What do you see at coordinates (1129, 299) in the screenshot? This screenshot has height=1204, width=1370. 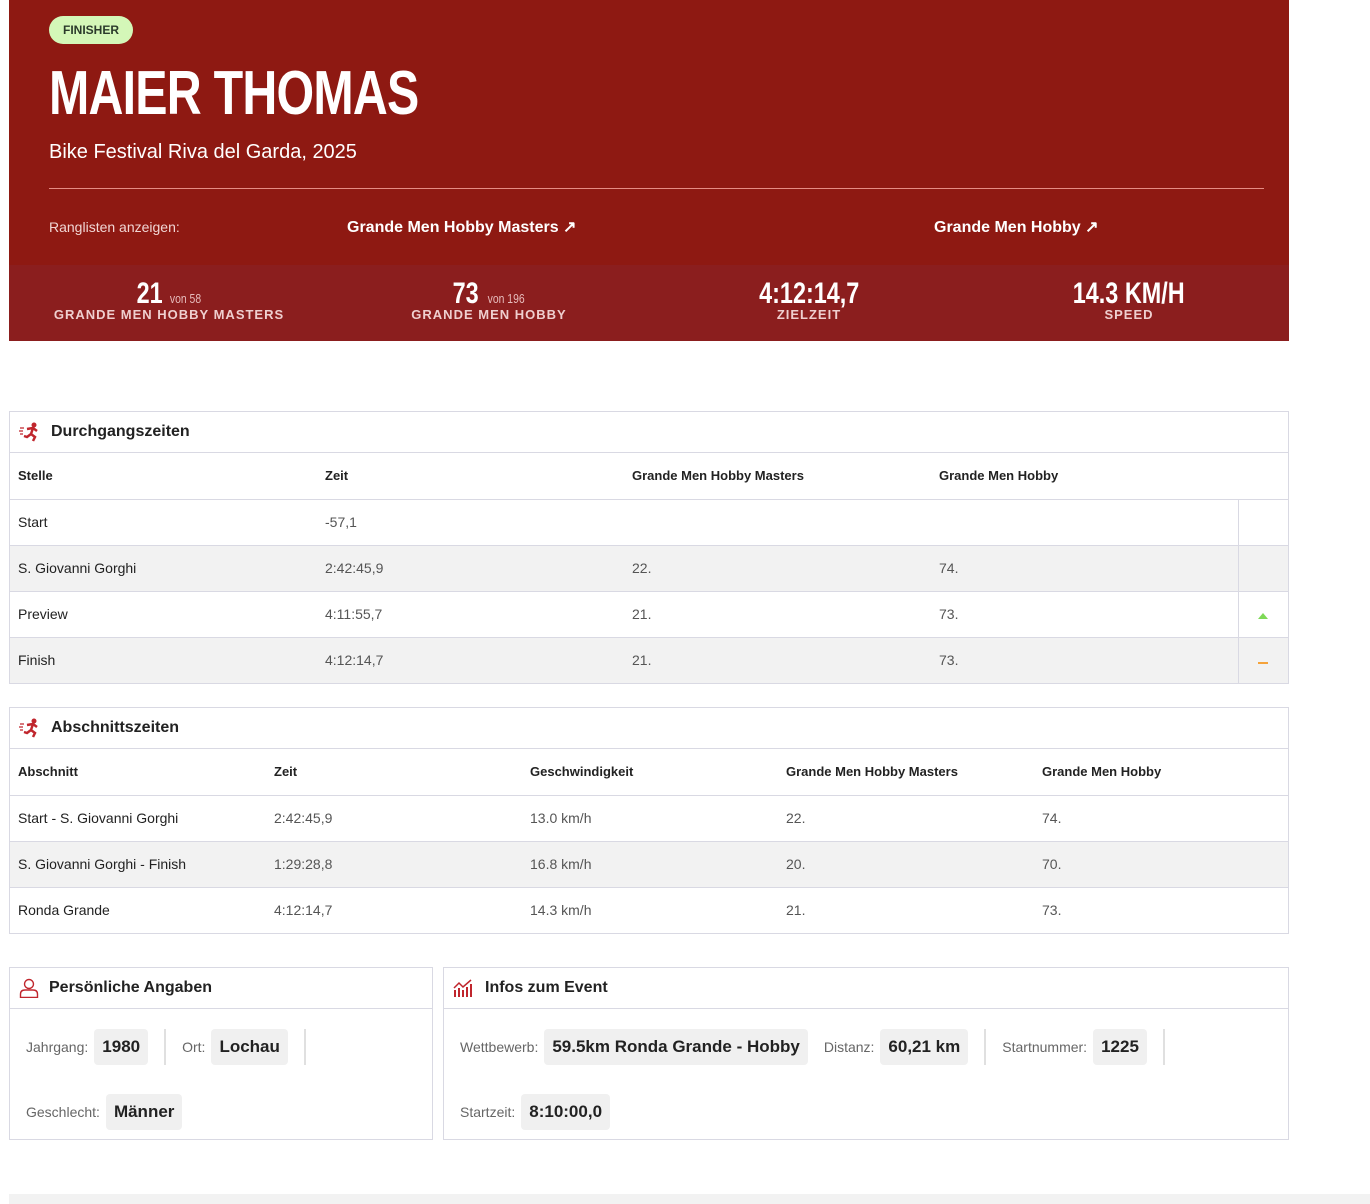 I see `stat-speed: 14.3 KM/H SPEED` at bounding box center [1129, 299].